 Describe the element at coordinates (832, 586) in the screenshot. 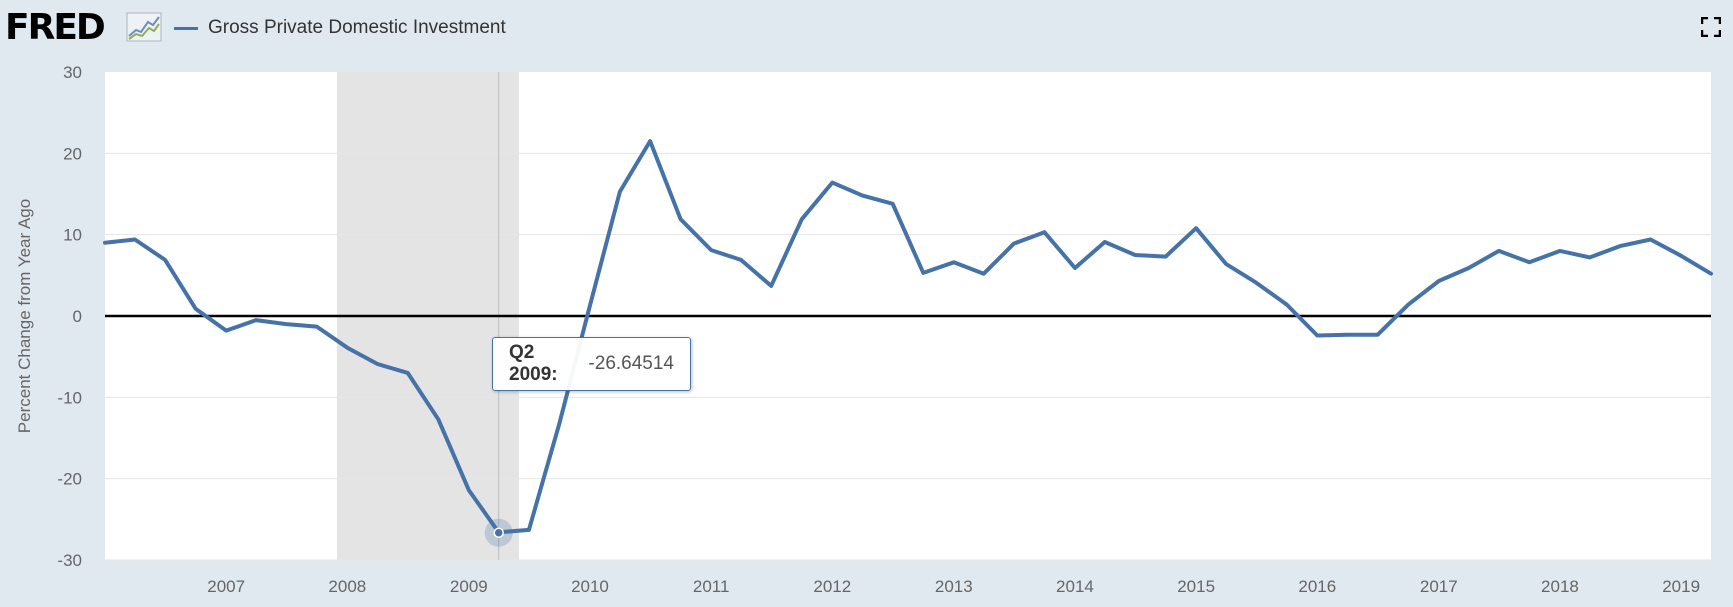

I see `x-tick-label: 2012` at that location.